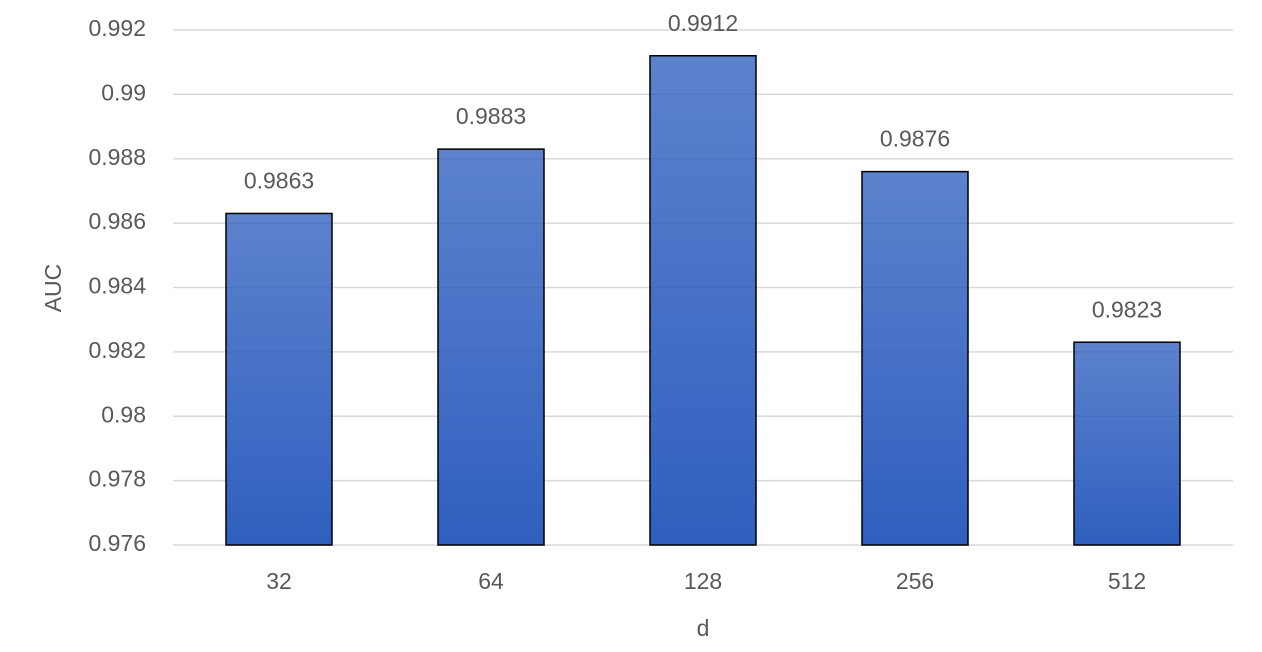 This screenshot has width=1262, height=652. What do you see at coordinates (117, 350) in the screenshot?
I see `y-tick-label: 0.982` at bounding box center [117, 350].